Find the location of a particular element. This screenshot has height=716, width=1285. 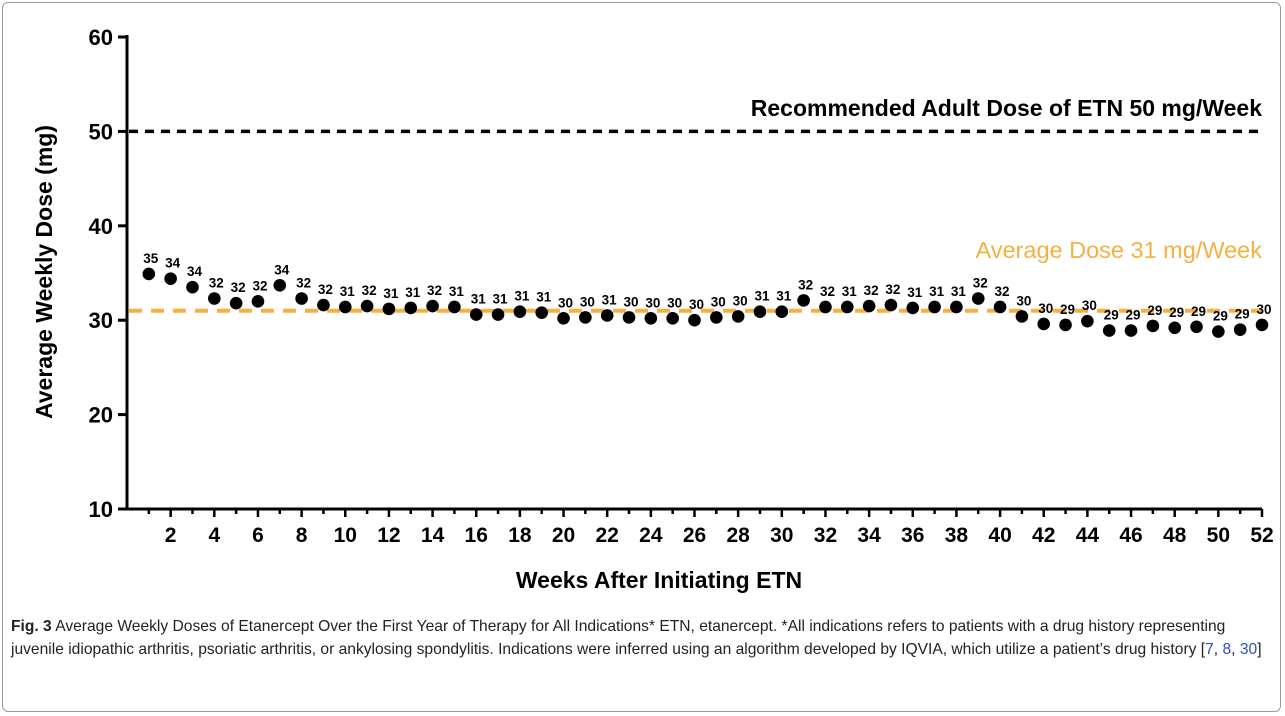

y-tick-label: 10 is located at coordinates (101, 509).